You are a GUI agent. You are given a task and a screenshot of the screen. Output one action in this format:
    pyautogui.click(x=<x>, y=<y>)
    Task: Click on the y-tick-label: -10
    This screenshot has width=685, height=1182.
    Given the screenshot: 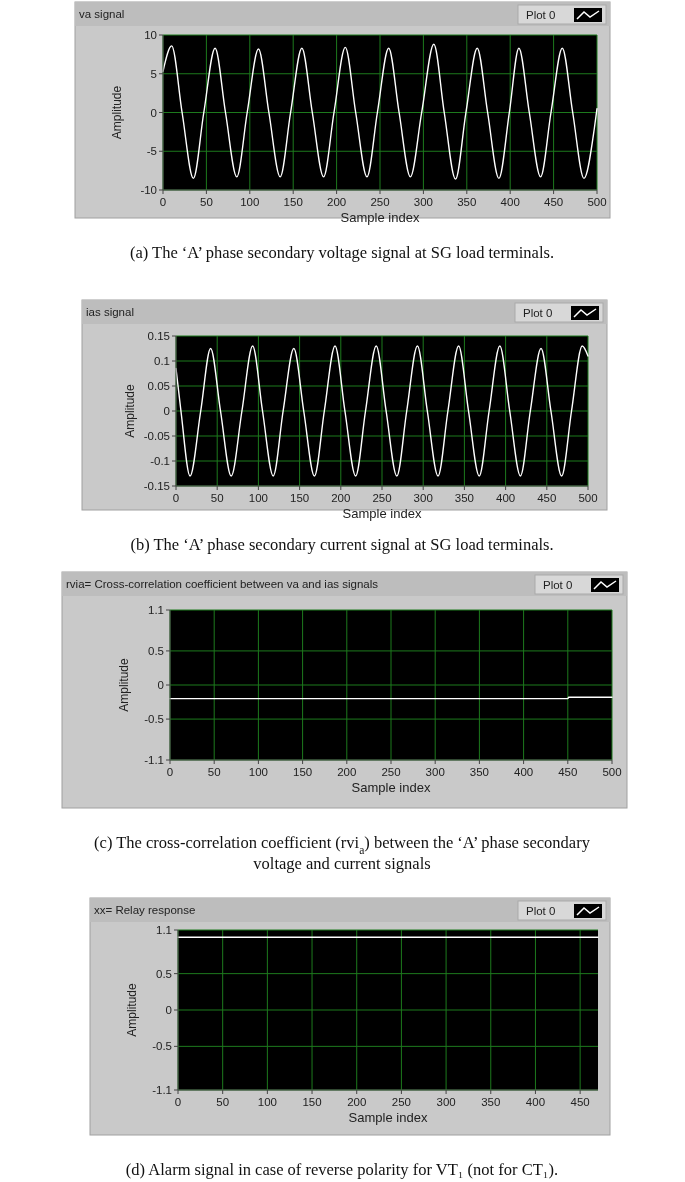 What is the action you would take?
    pyautogui.click(x=148, y=190)
    